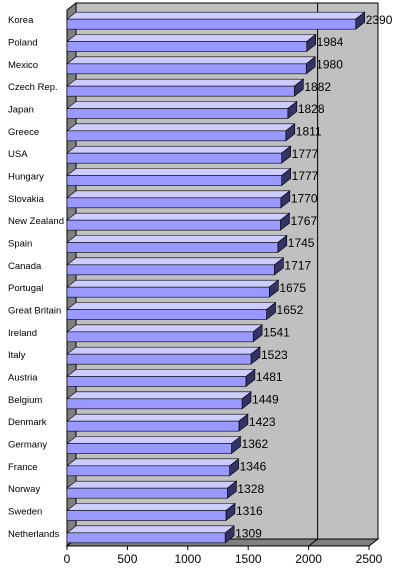  I want to click on category-label: Spain, so click(20, 244).